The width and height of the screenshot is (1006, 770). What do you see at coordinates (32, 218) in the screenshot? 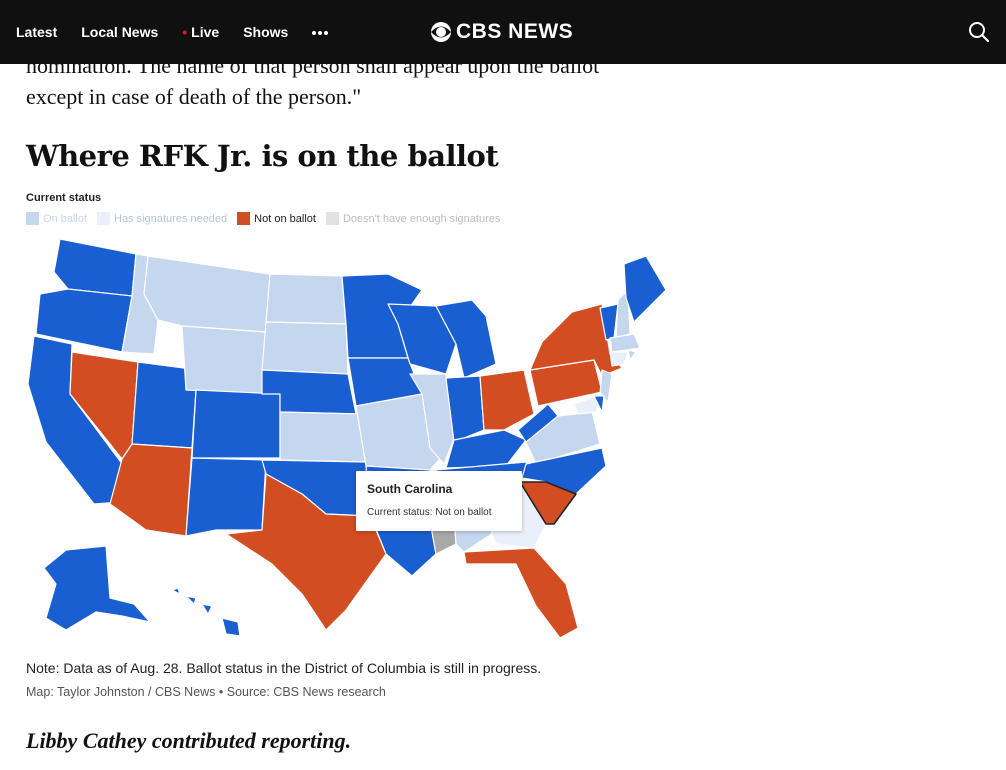
I see `legend-swatch-on-ballot` at bounding box center [32, 218].